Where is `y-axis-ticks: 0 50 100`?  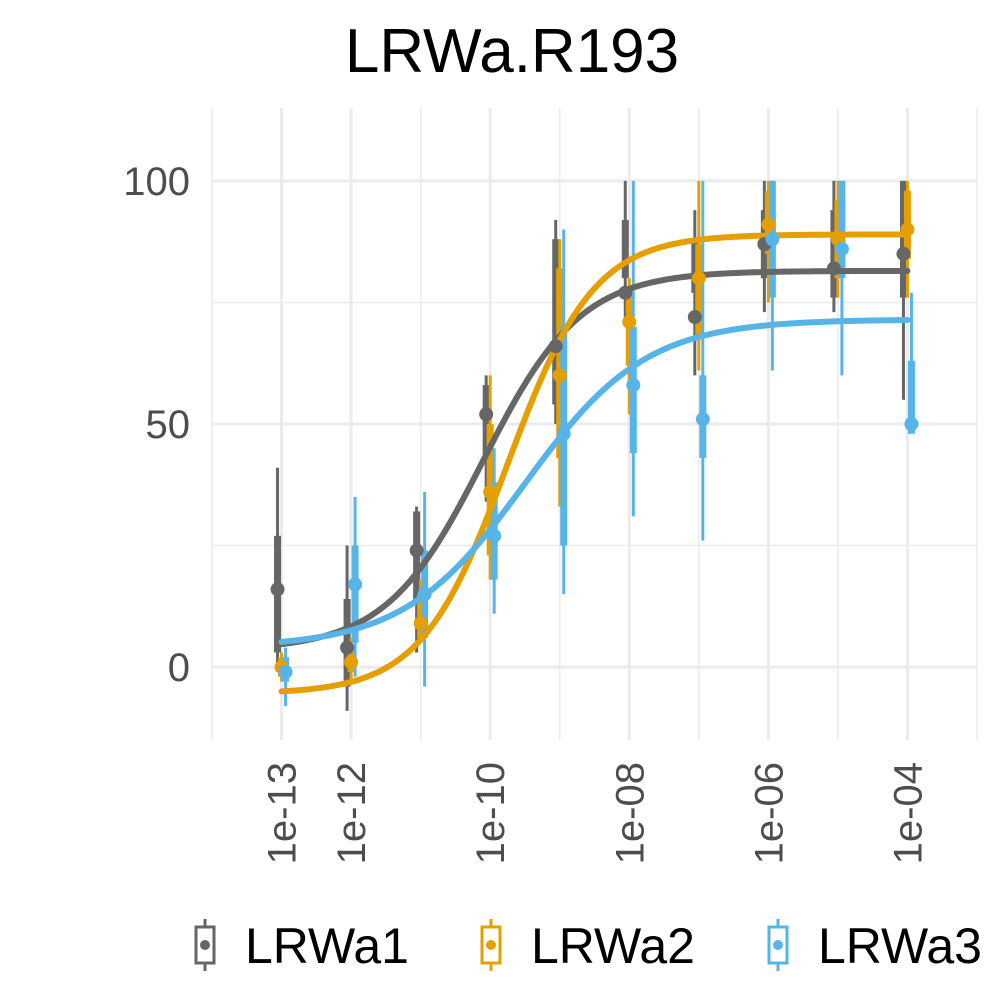 y-axis-ticks: 0 50 100 is located at coordinates (156, 425).